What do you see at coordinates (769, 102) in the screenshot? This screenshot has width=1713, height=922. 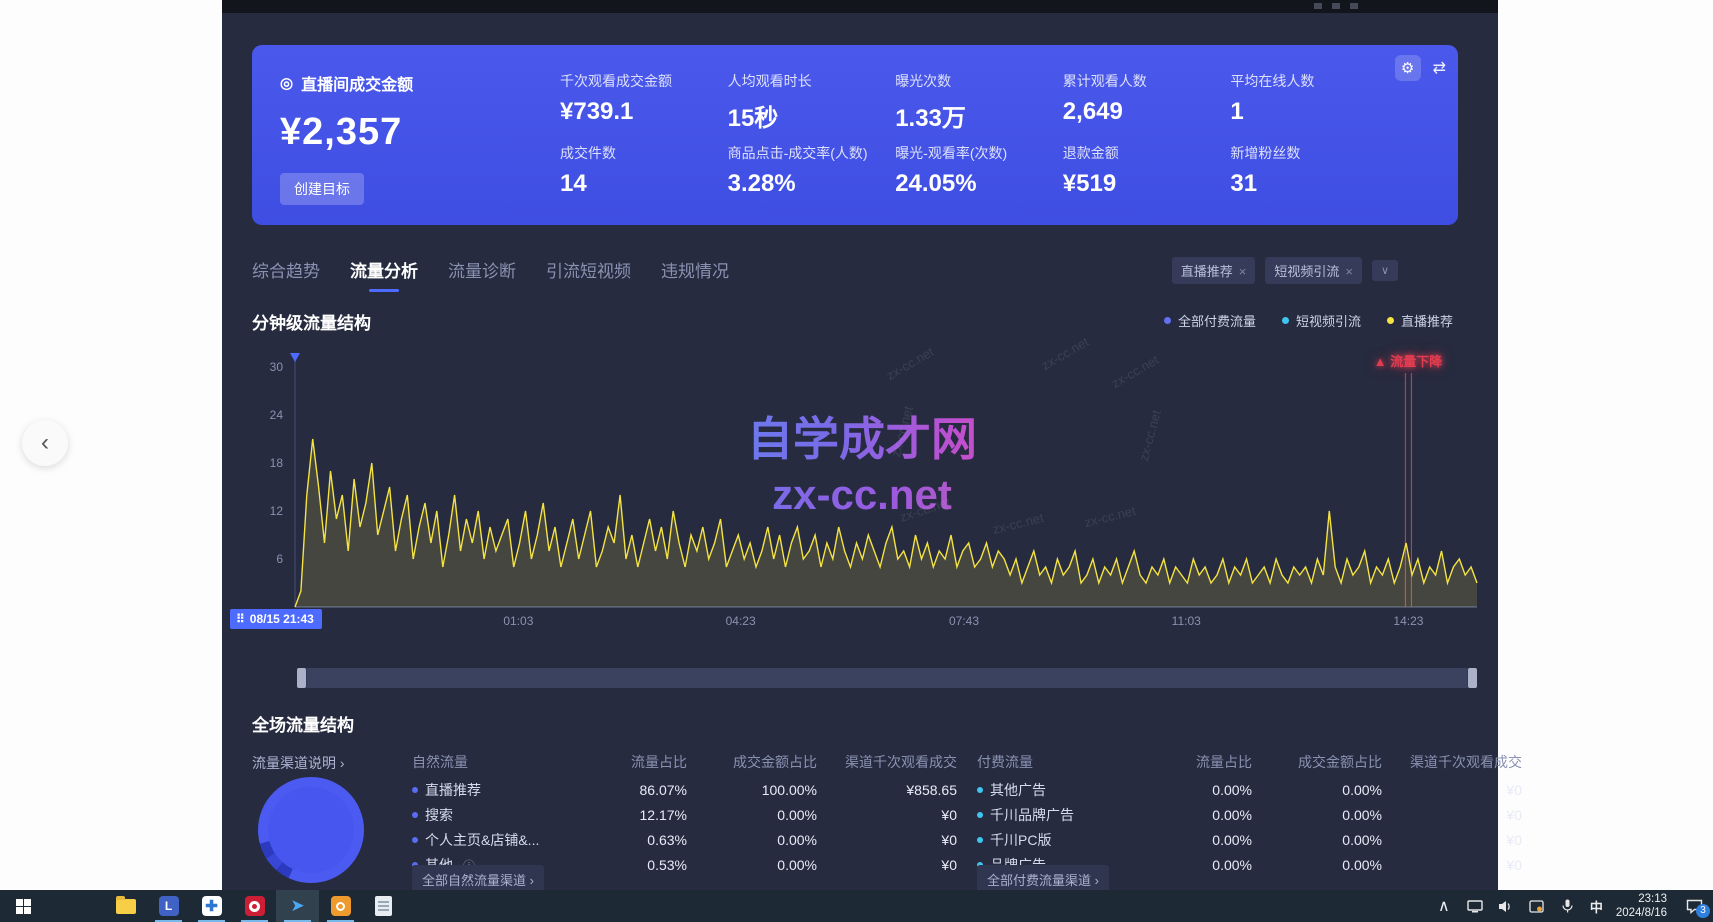 I see `kpi-metric: 人均观看时长 15秒` at bounding box center [769, 102].